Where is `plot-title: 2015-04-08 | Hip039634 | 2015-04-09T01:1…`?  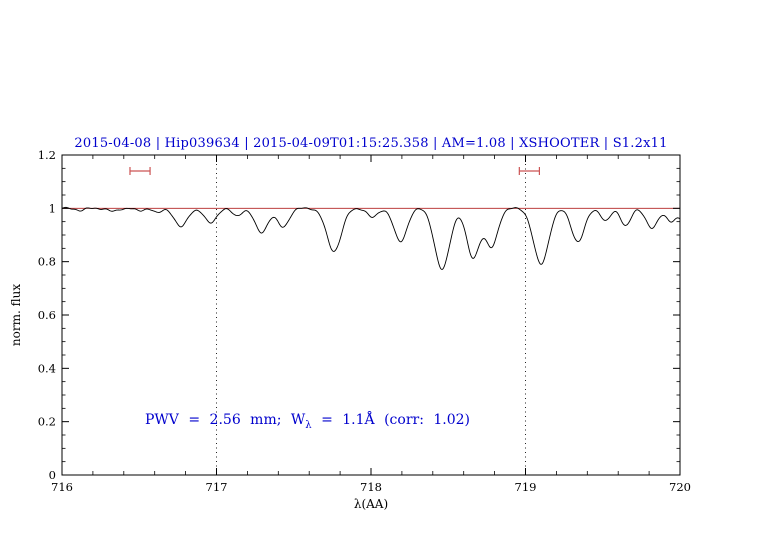 plot-title: 2015-04-08 | Hip039634 | 2015-04-09T01:1… is located at coordinates (371, 143).